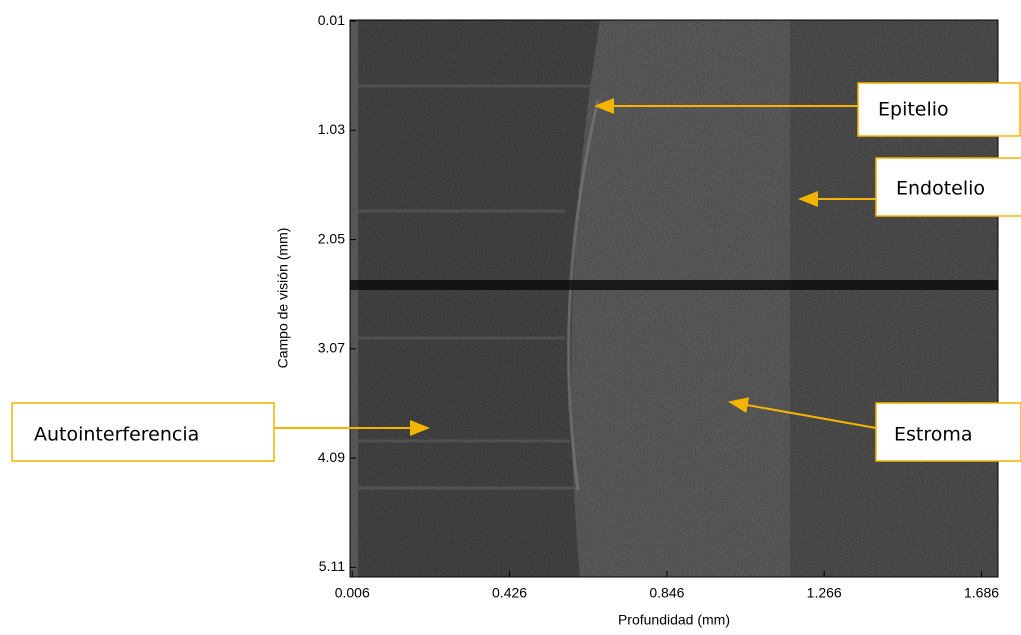 The width and height of the screenshot is (1021, 635). Describe the element at coordinates (331, 457) in the screenshot. I see `y-tick-label: 4.09` at that location.